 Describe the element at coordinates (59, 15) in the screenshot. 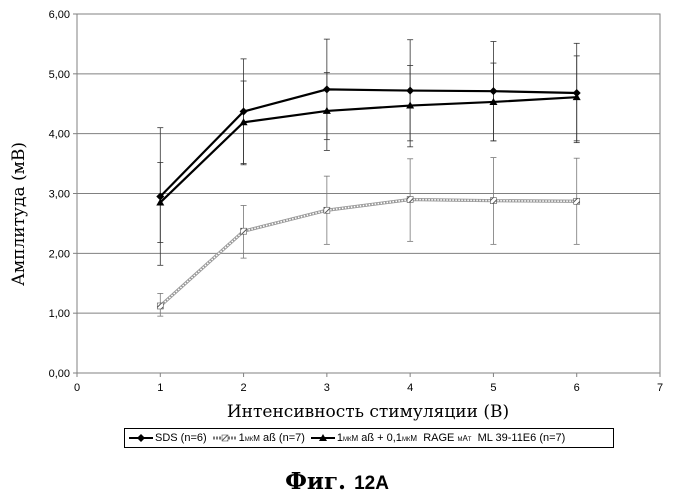

I see `y-tick-label: 6,00` at that location.